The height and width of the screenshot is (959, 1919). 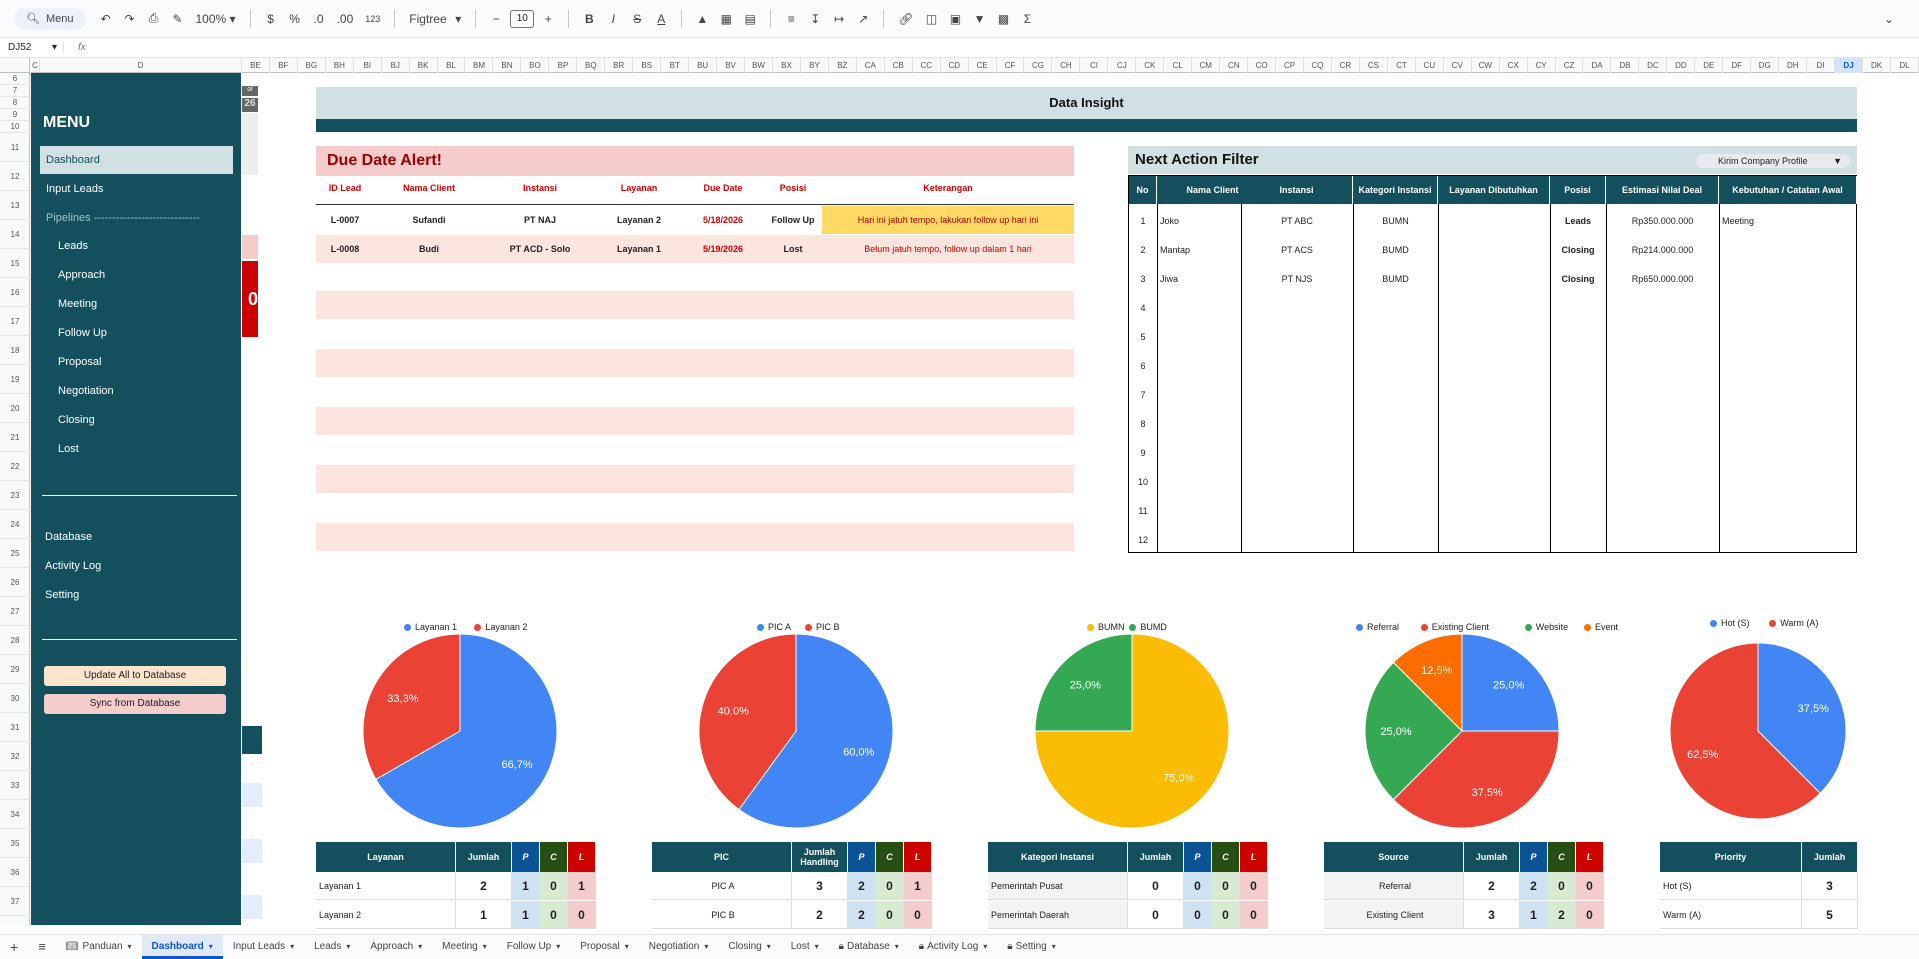 I want to click on update-all-button: Update All to Database, so click(x=135, y=676).